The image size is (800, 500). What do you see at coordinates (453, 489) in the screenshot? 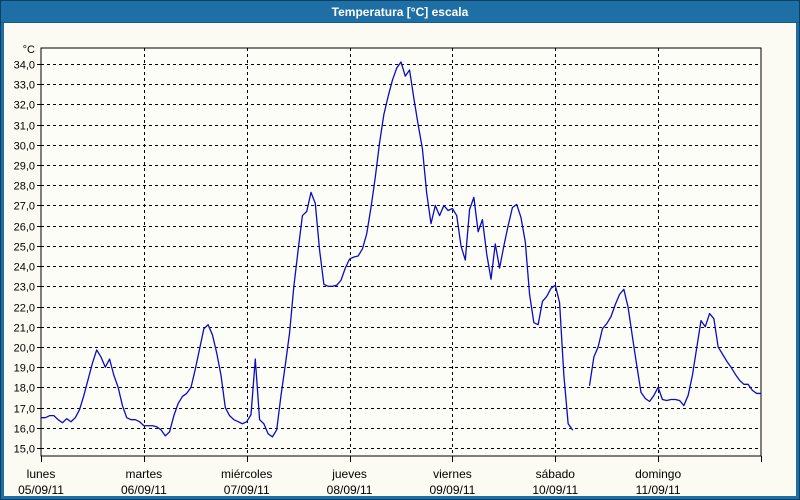
I see `day-date-label: 09/09/11` at bounding box center [453, 489].